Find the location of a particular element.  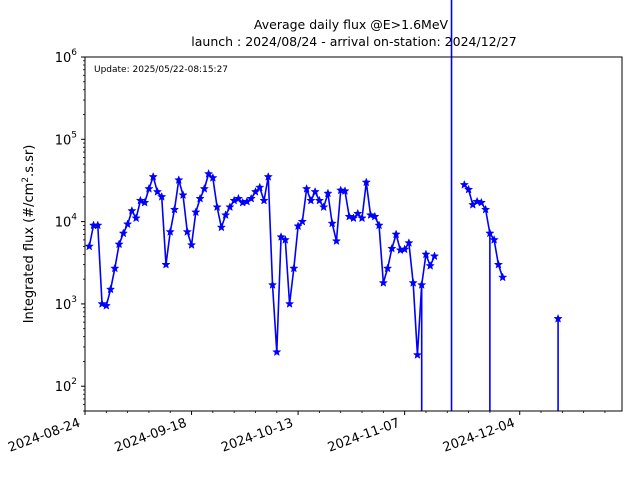

update-annotation: Update: 2025/05/22-08:15:27 is located at coordinates (161, 70).